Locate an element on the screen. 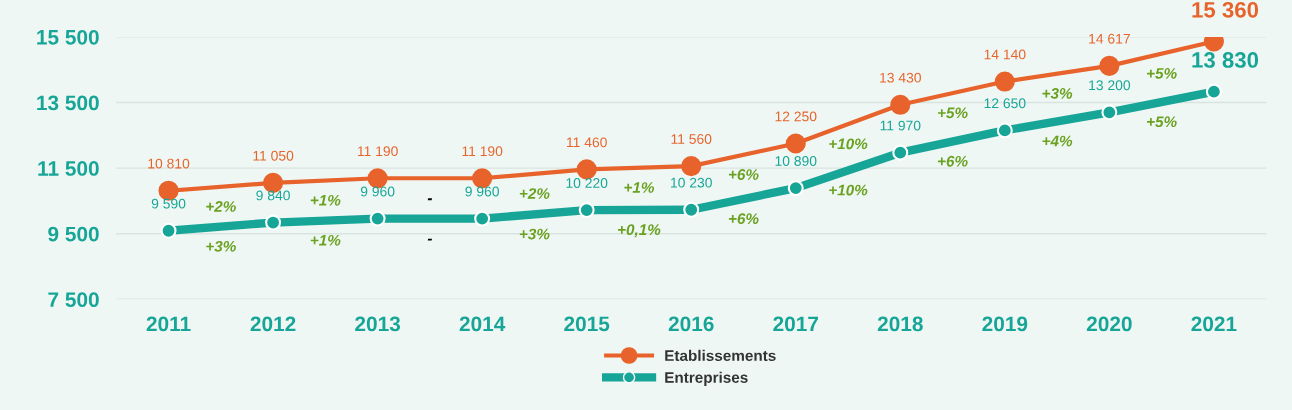 The image size is (1292, 410). data-label: 10 810 is located at coordinates (169, 163).